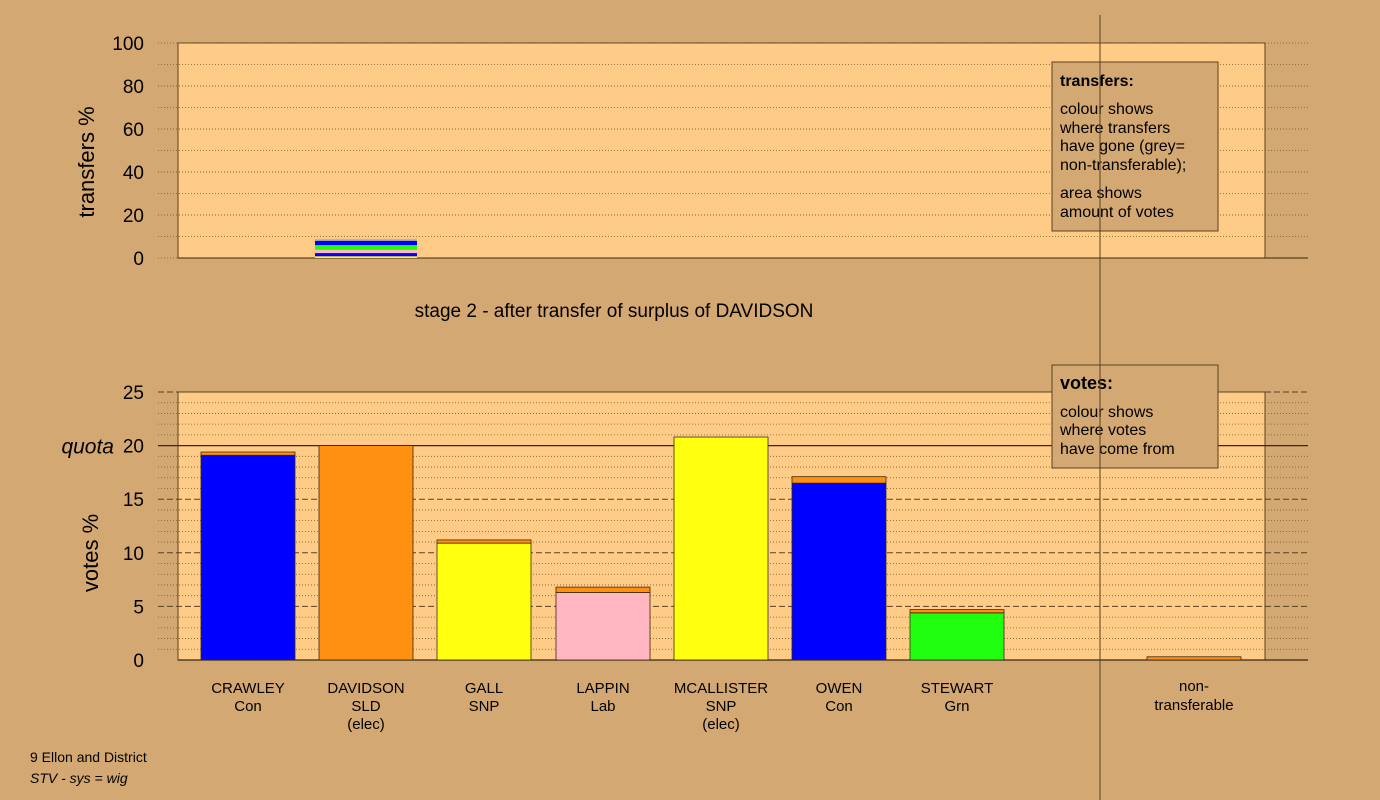 This screenshot has height=800, width=1380. Describe the element at coordinates (79, 778) in the screenshot. I see `footer-line-2: STV - sys = wig` at that location.